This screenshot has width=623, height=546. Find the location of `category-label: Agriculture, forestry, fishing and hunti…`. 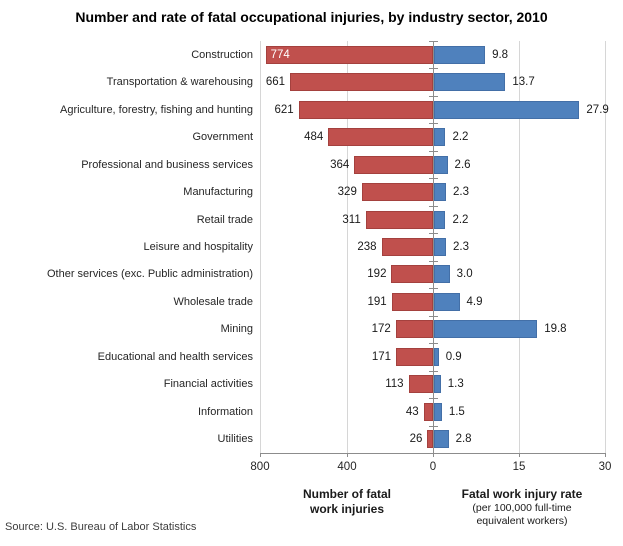

category-label: Agriculture, forestry, fishing and hunti… is located at coordinates (156, 109).